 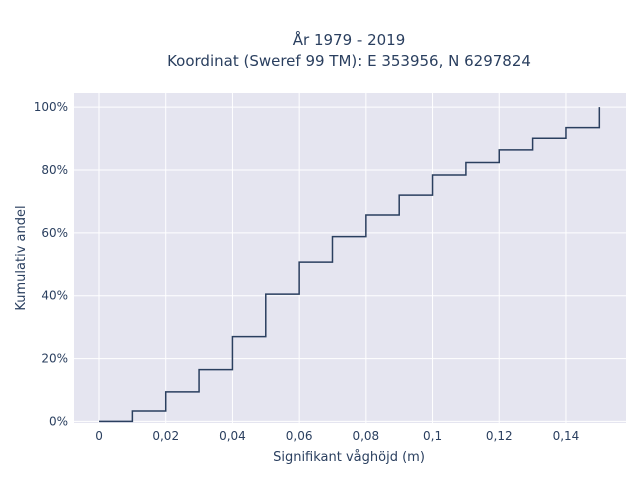 What do you see at coordinates (54, 170) in the screenshot?
I see `y-tick-label: 80%` at bounding box center [54, 170].